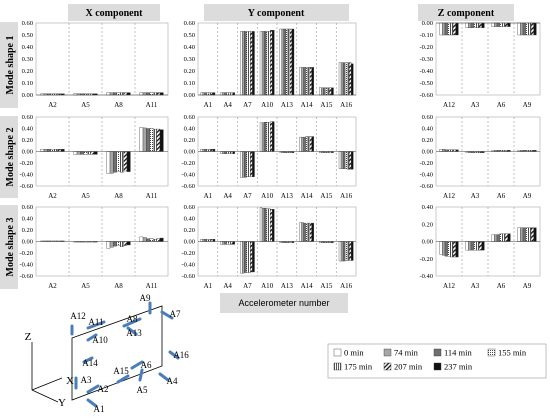 The height and width of the screenshot is (418, 550). Describe the element at coordinates (115, 162) in the screenshot. I see `bar-a8-s3` at that location.